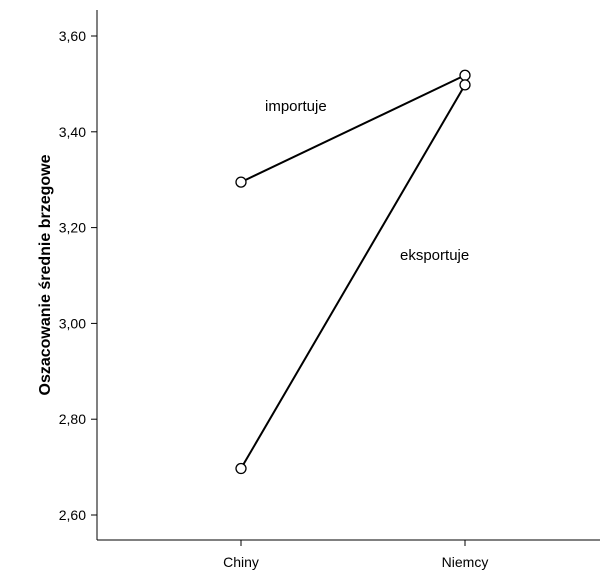  What do you see at coordinates (296, 106) in the screenshot?
I see `annotation-importuje: importuje` at bounding box center [296, 106].